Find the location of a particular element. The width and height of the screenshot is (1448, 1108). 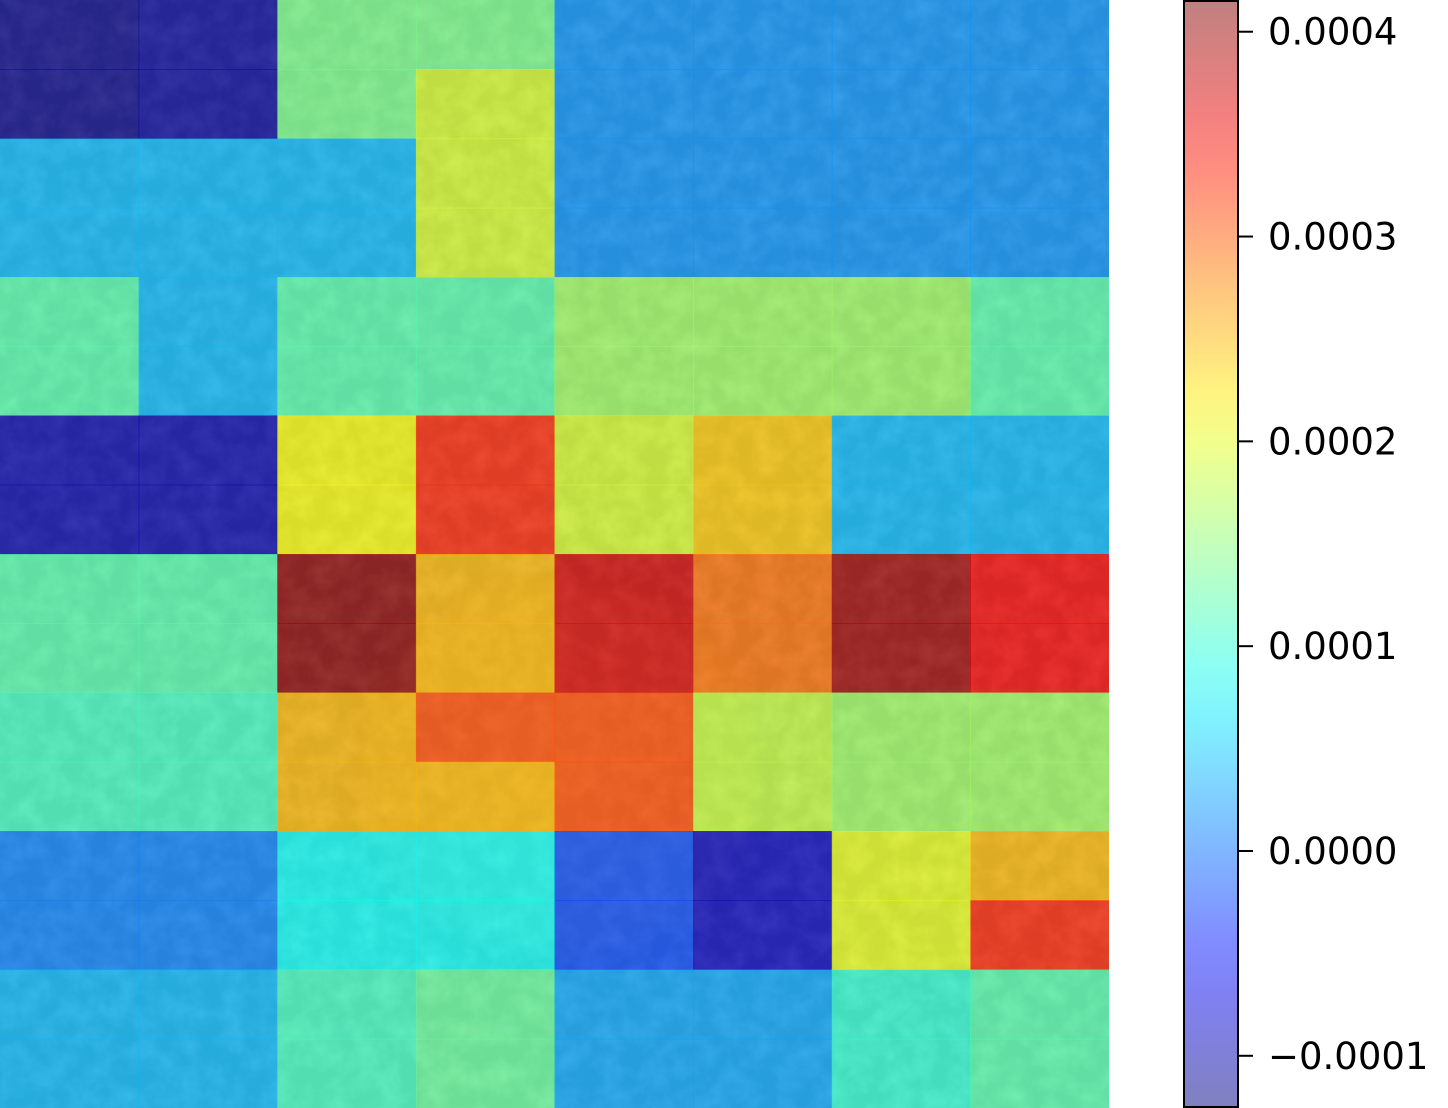

colorbar-ticks: 0.0004 0.0003 0.0002 0.0001 0.0000 −0.0001 is located at coordinates (1333, 544).